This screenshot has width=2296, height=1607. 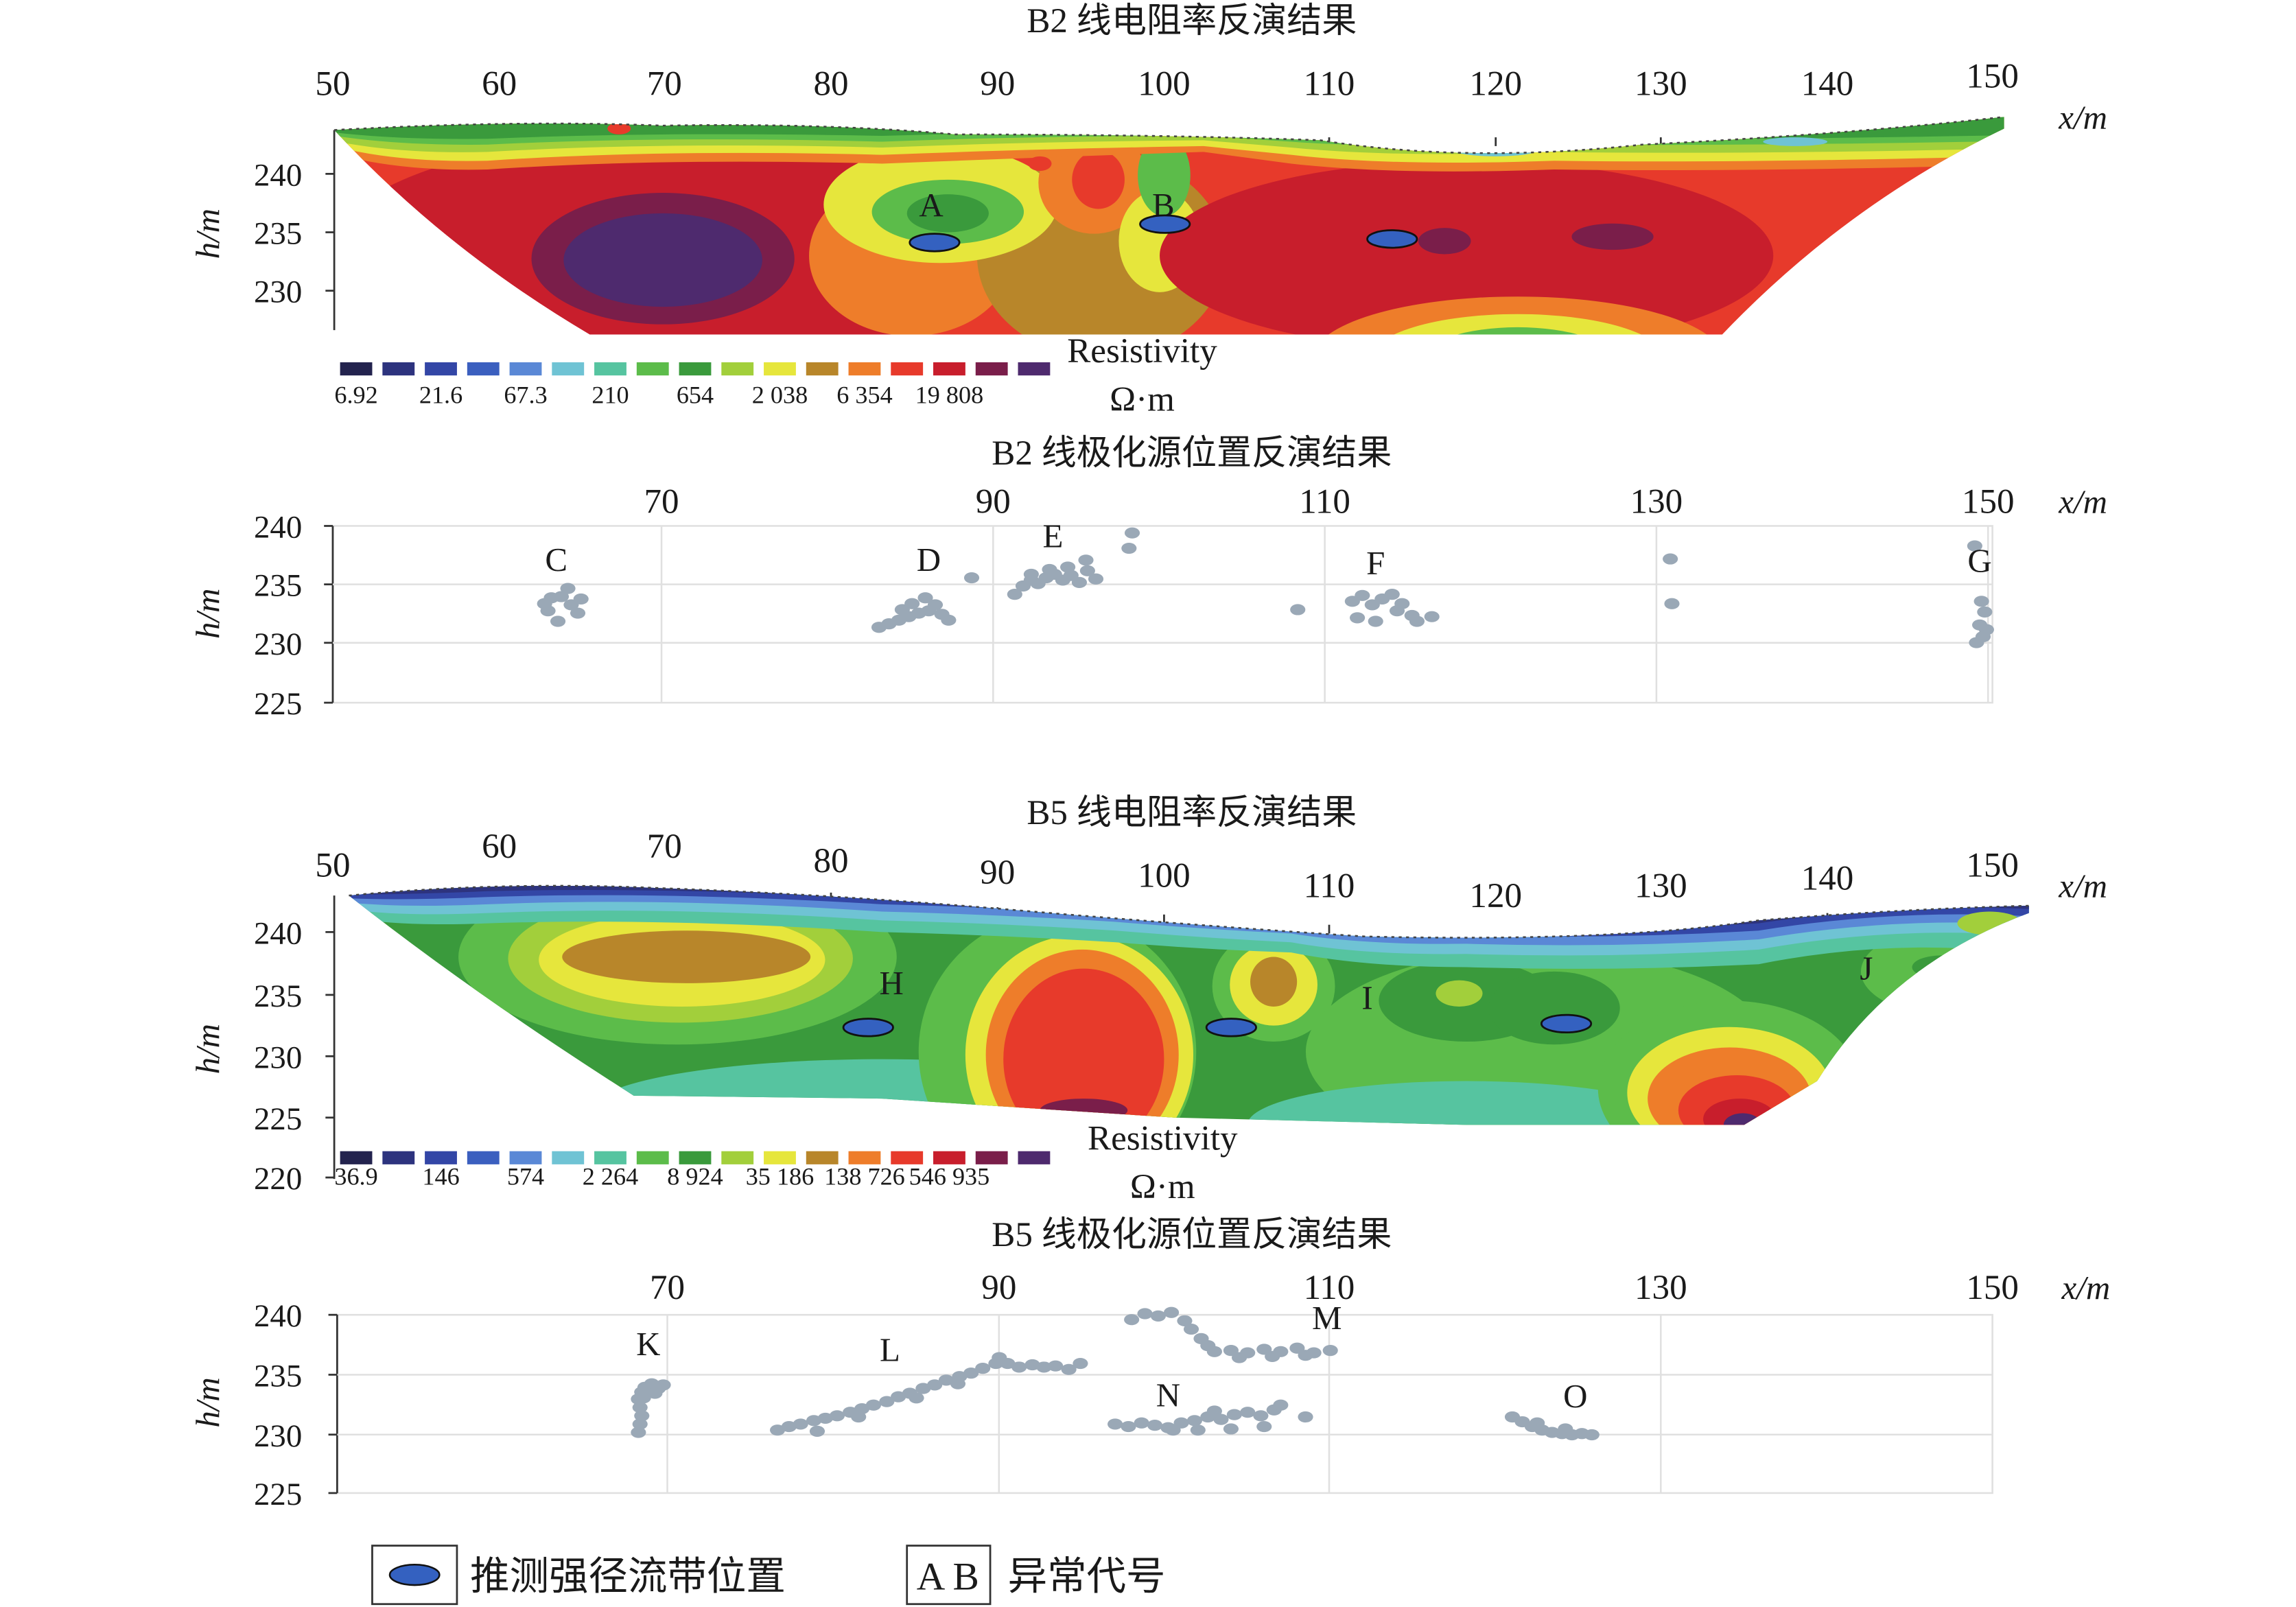 What do you see at coordinates (1189, 911) in the screenshot?
I see `b5-topography-line` at bounding box center [1189, 911].